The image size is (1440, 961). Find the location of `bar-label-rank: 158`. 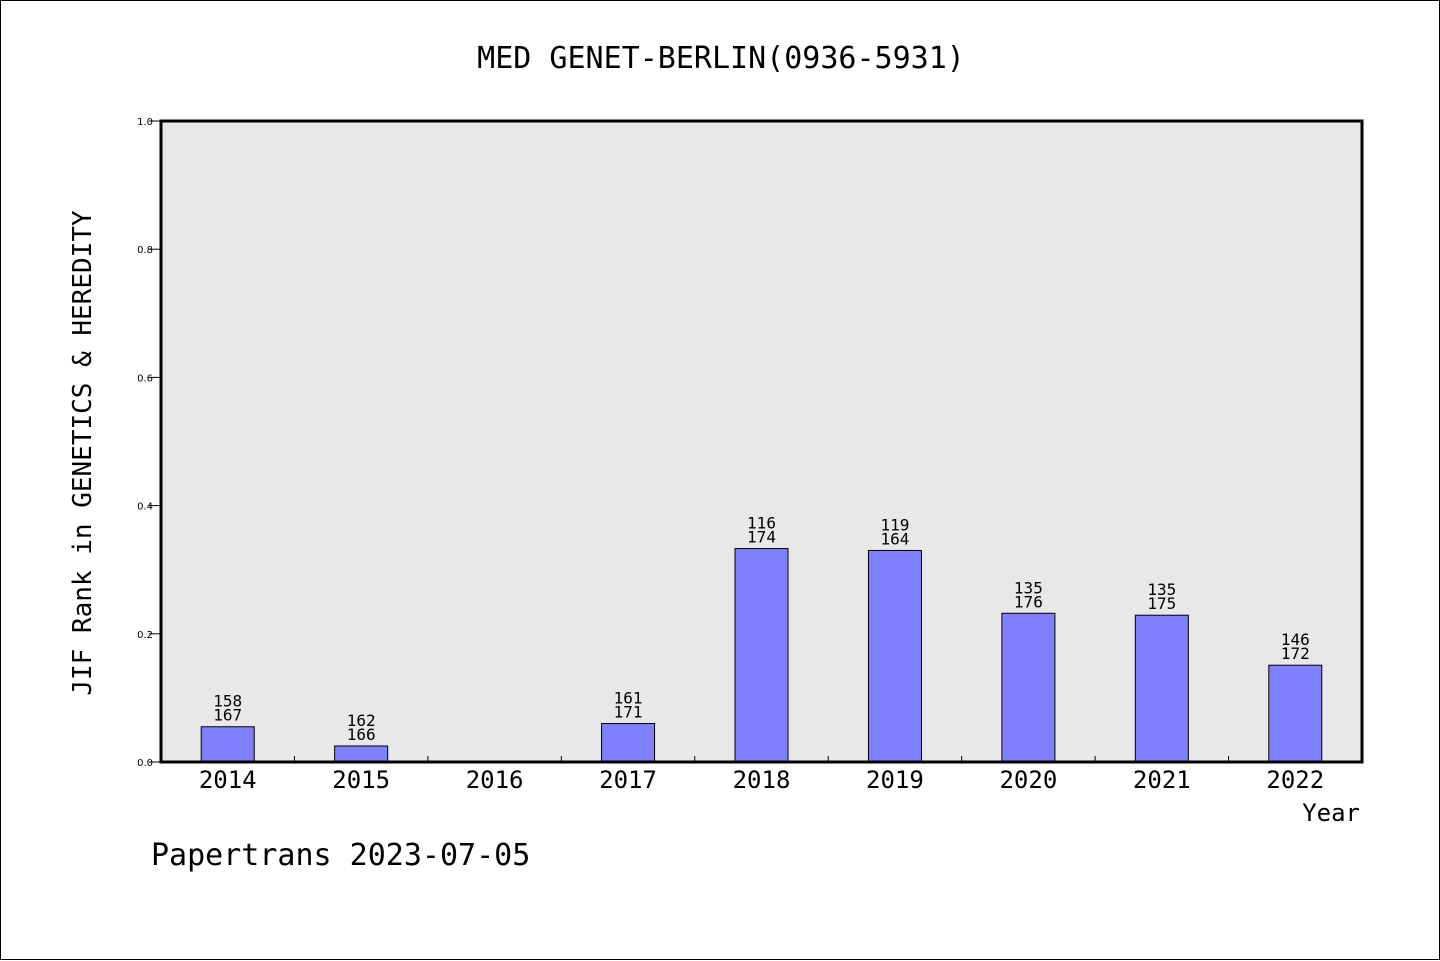

bar-label-rank: 158 is located at coordinates (227, 701).